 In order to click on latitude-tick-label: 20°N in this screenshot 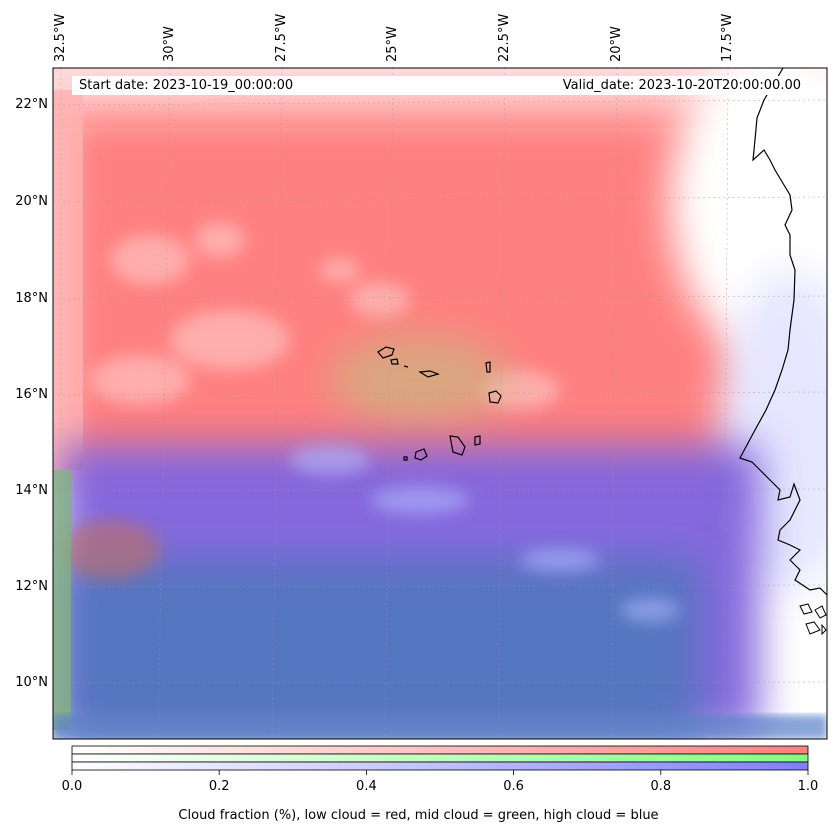, I will do `click(31, 201)`.